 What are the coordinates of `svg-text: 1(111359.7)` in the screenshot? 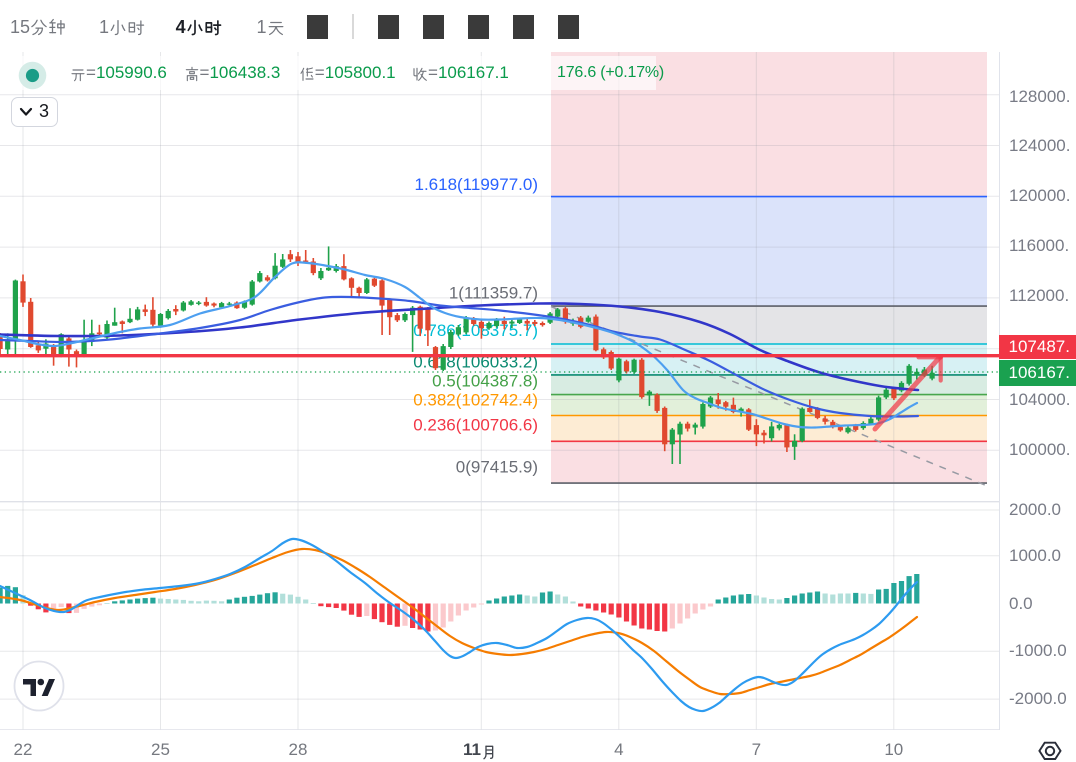 It's located at (493, 292).